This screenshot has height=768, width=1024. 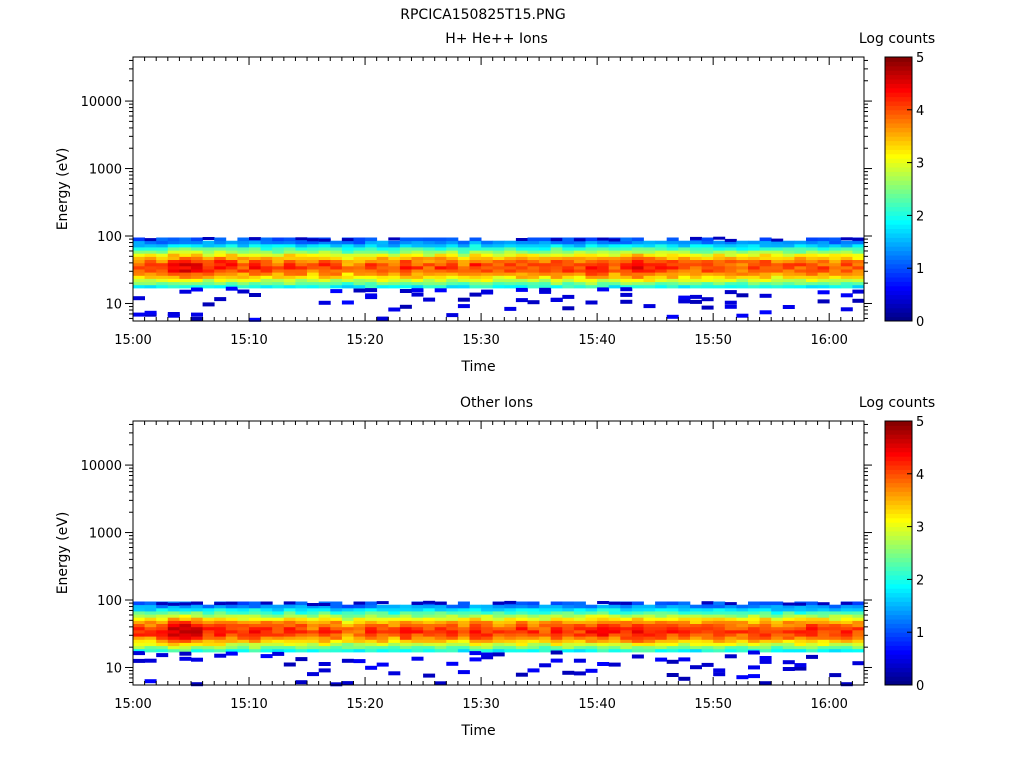 What do you see at coordinates (482, 15) in the screenshot?
I see `figure-title: RPCICA150825T15.PNG` at bounding box center [482, 15].